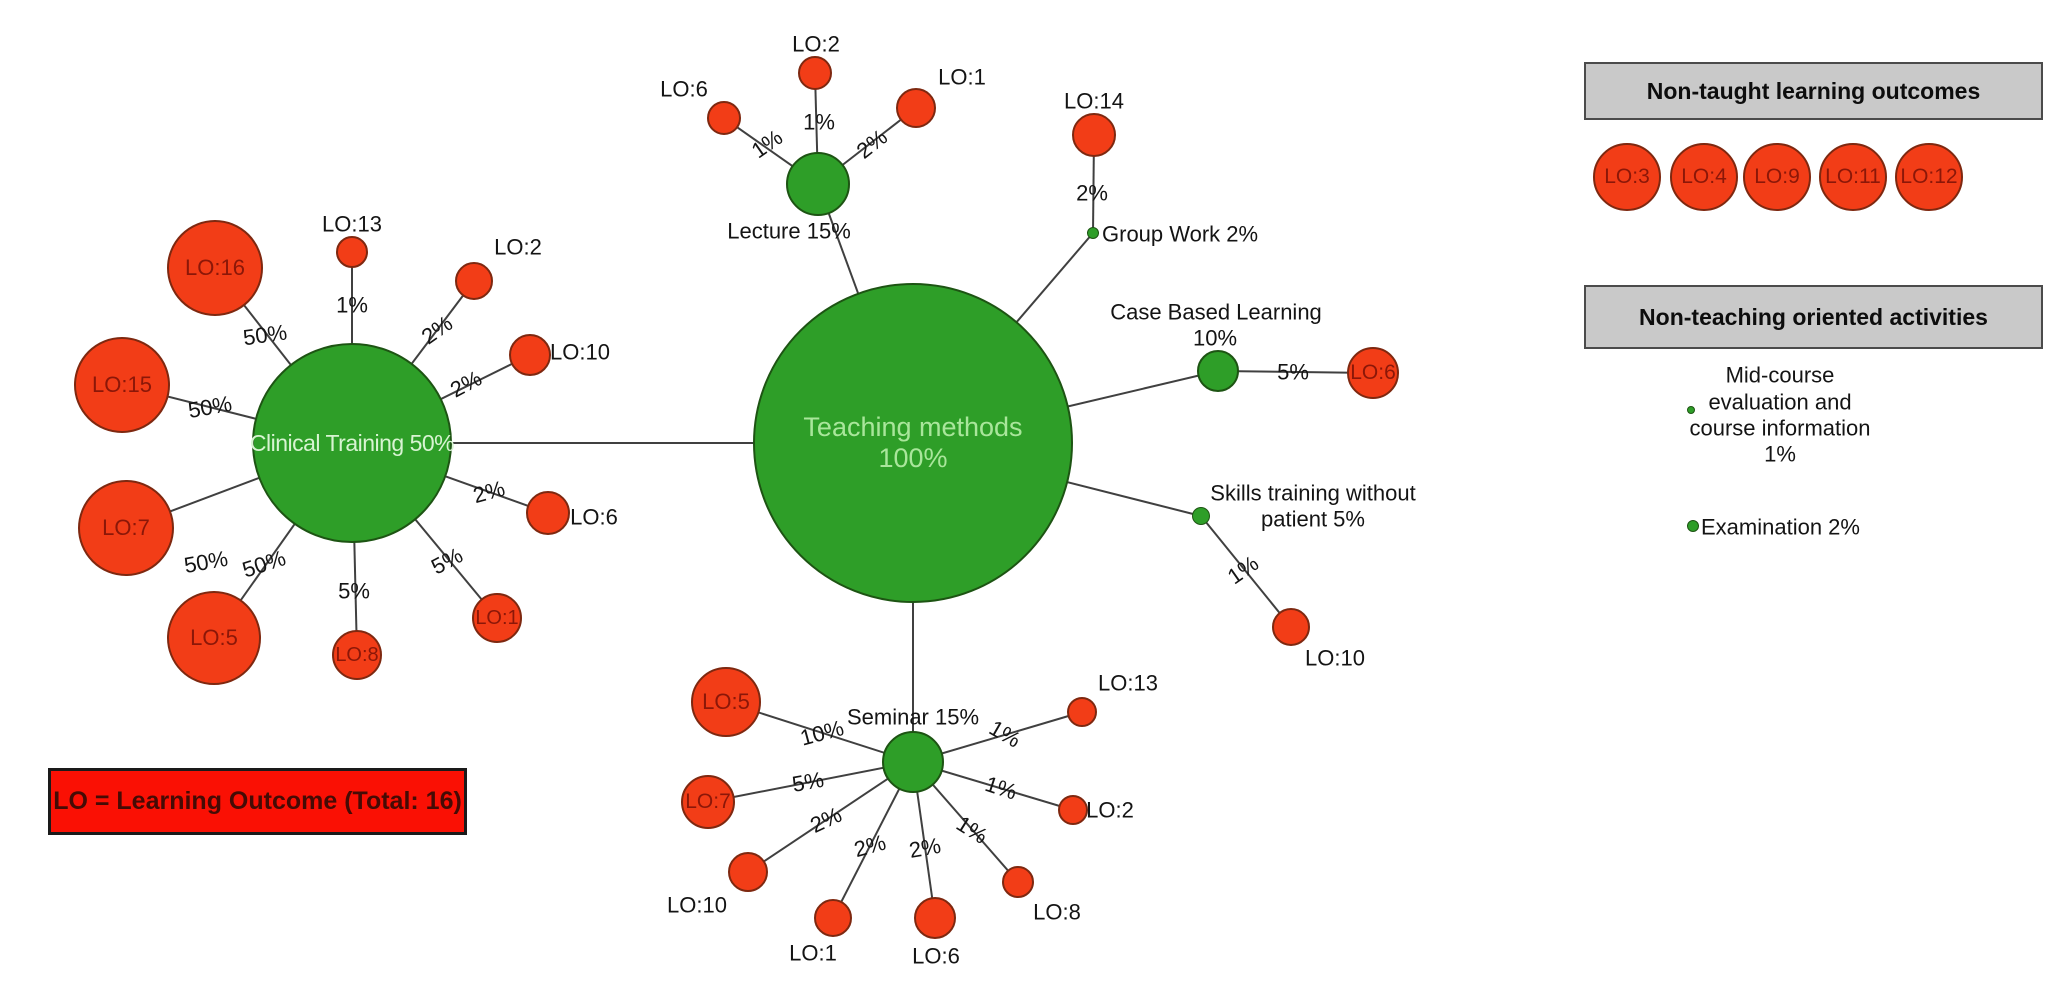  Describe the element at coordinates (833, 918) in the screenshot. I see `node-seminar-lo1` at that location.